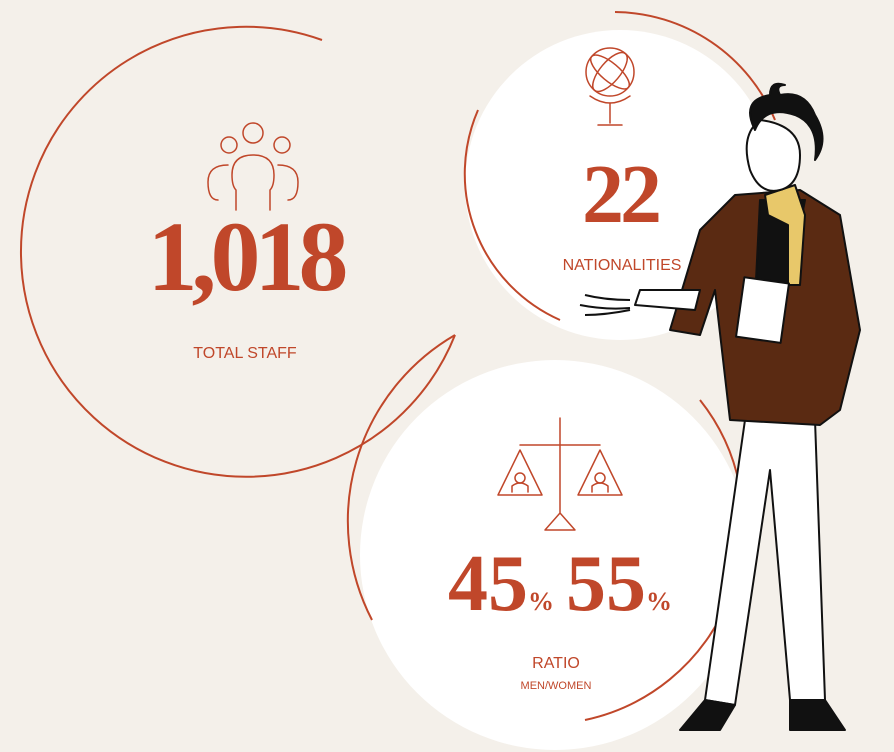  I want to click on ratio-arc-left, so click(401, 477).